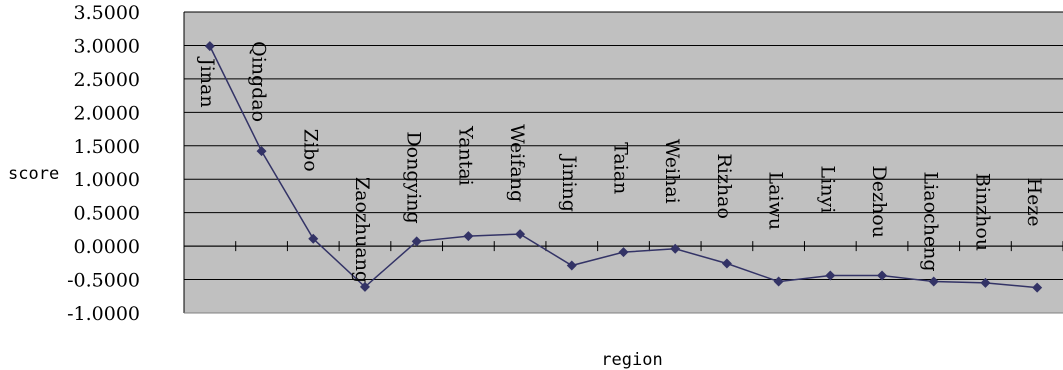 The width and height of the screenshot is (1063, 370). I want to click on y-tick-label: 3.0000, so click(107, 46).